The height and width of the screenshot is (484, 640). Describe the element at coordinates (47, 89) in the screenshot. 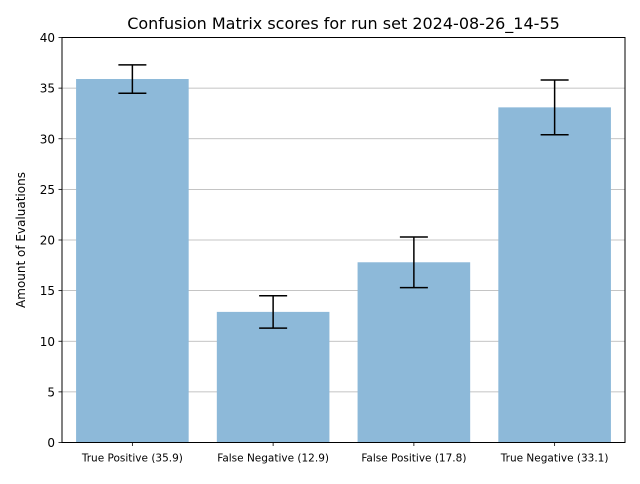

I see `y-tick-label: 35` at that location.